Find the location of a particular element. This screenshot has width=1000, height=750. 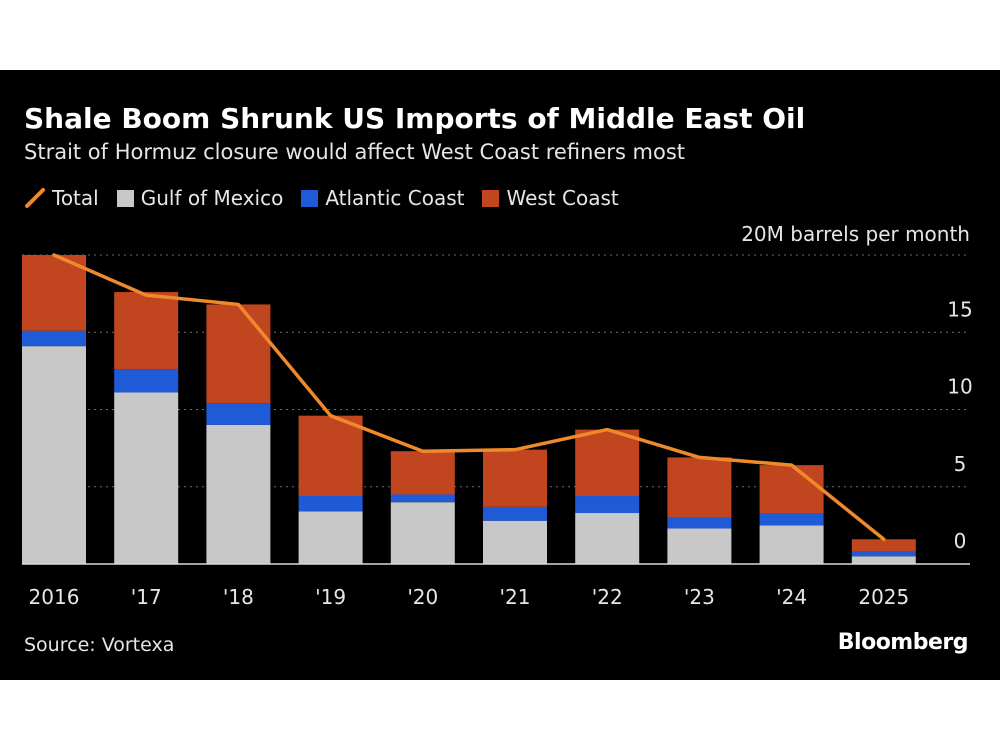

legend-item-total: Total is located at coordinates (61, 198).